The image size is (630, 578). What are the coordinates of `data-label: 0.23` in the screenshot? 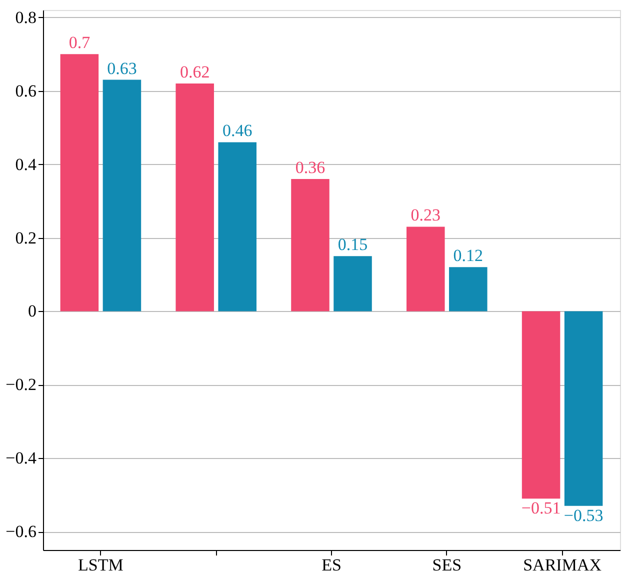 It's located at (425, 215).